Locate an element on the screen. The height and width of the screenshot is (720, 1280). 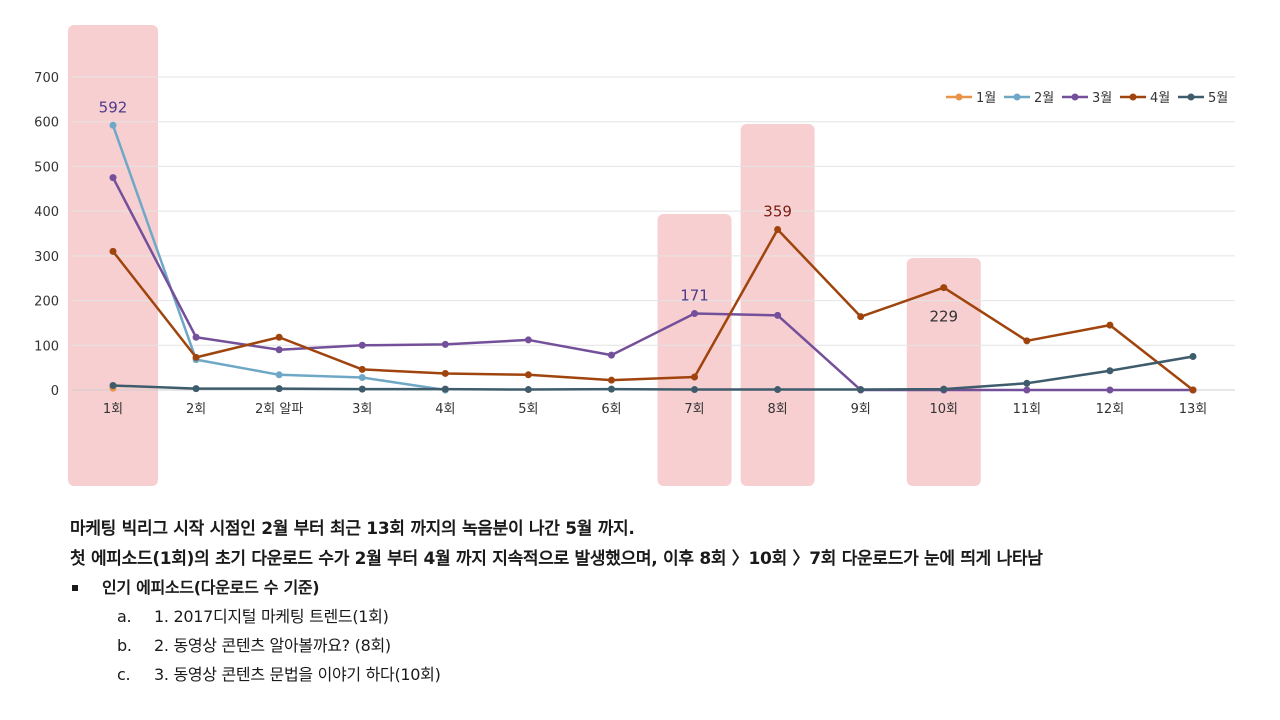
x-tick-label: 6회 is located at coordinates (611, 409).